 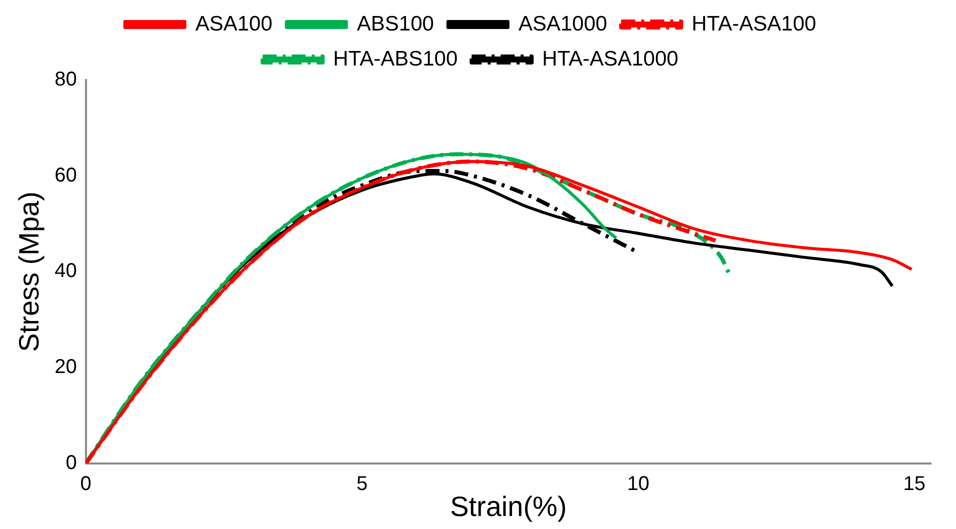 I want to click on y-tick-label: 40, so click(x=65, y=271).